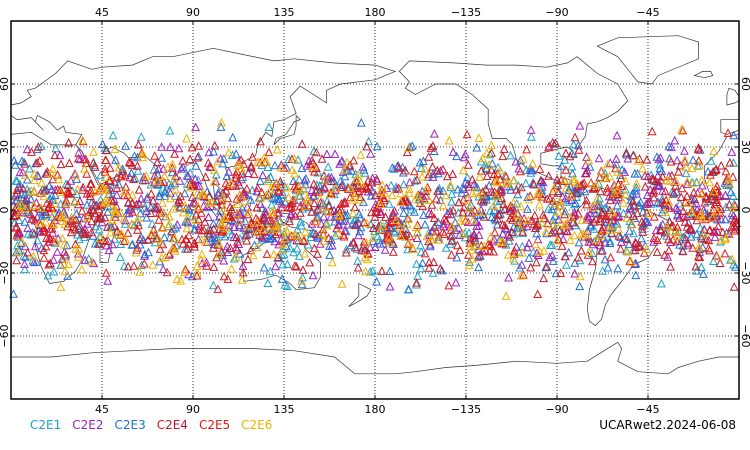  I want to click on right-lat-label: 30, so click(744, 147).